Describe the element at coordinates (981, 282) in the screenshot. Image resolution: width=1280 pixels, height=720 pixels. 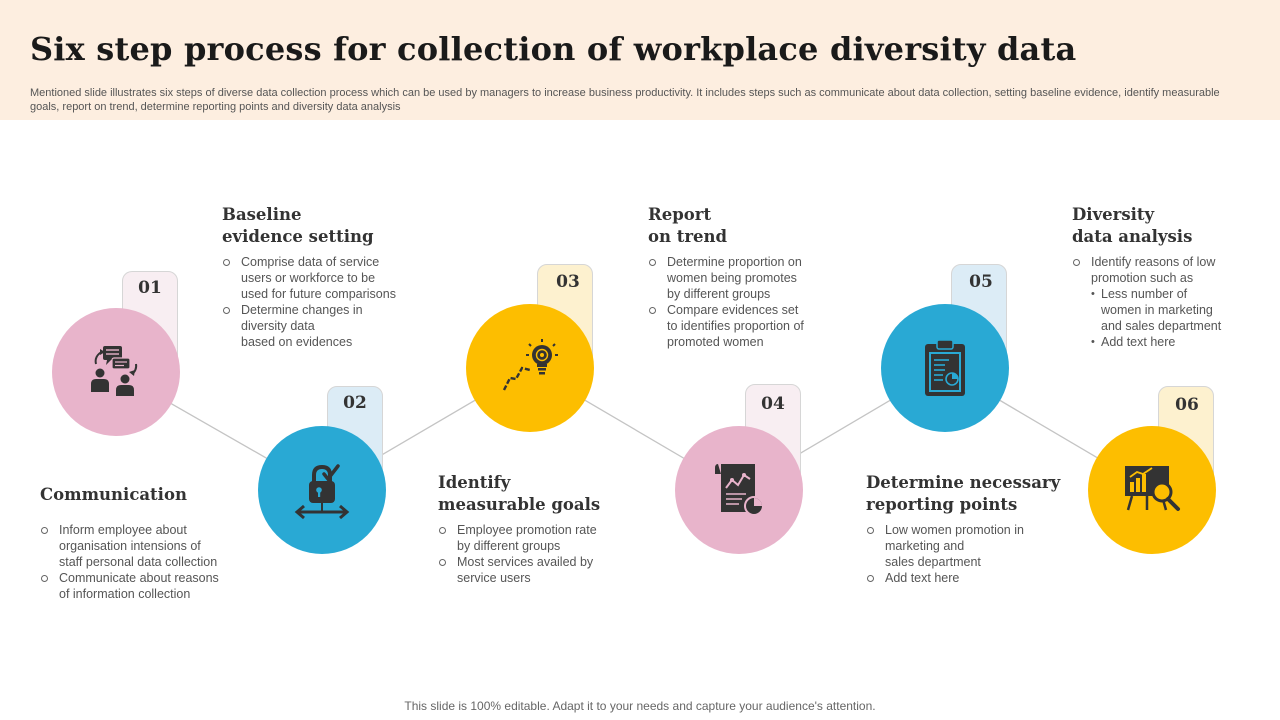
I see `step-05-number: 05` at that location.